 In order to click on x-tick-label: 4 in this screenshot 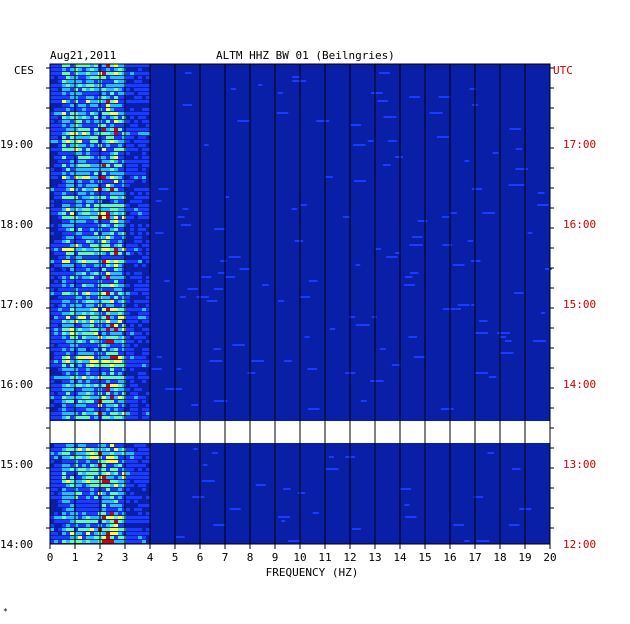, I will do `click(150, 557)`.